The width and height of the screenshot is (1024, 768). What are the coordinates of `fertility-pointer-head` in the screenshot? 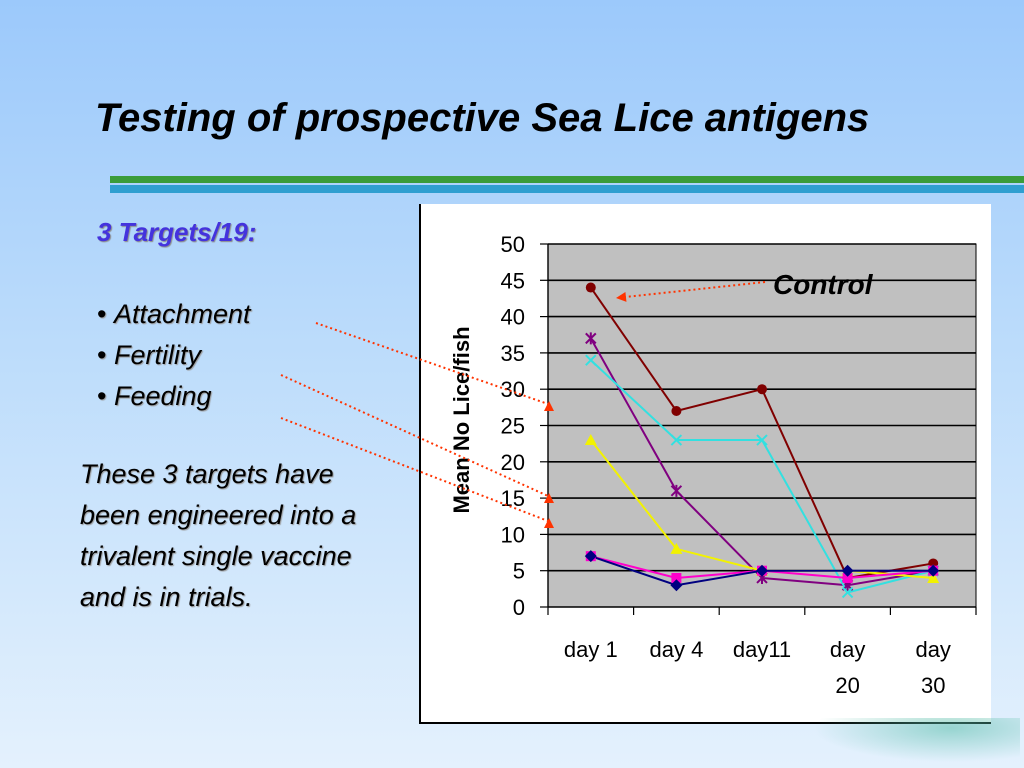 It's located at (549, 498).